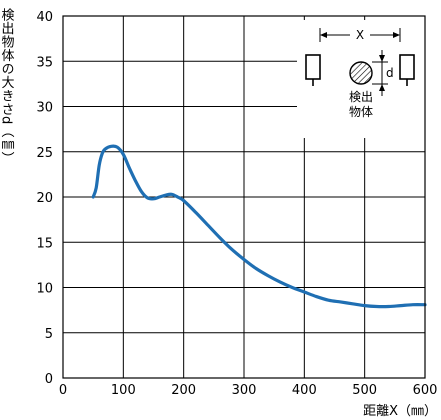 This screenshot has height=420, width=441. I want to click on detection-object-icon, so click(361, 73).